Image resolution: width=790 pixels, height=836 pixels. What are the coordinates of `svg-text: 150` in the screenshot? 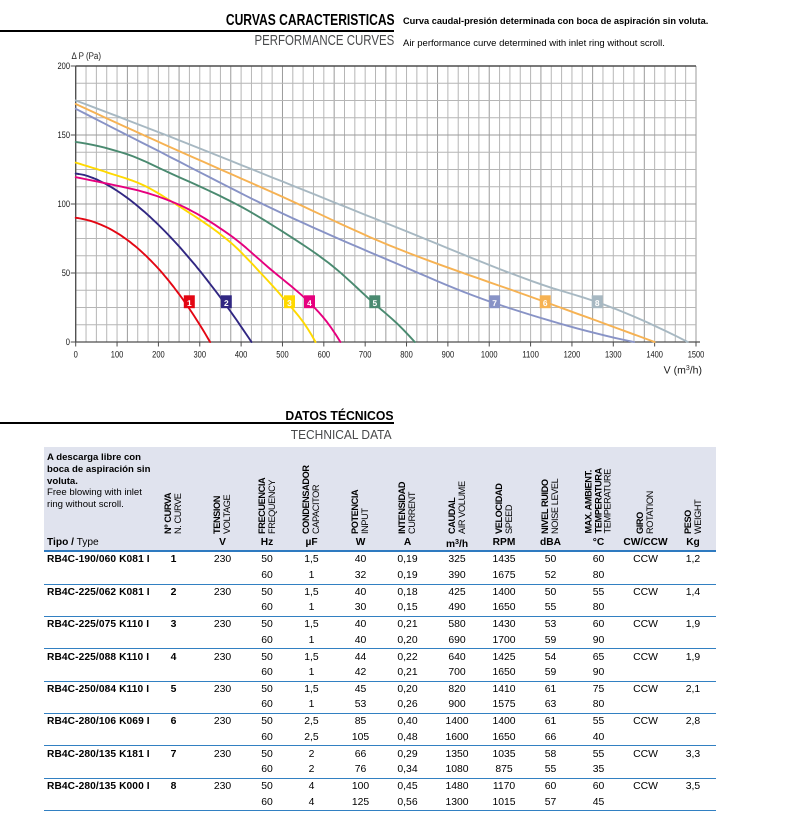 It's located at (64, 134).